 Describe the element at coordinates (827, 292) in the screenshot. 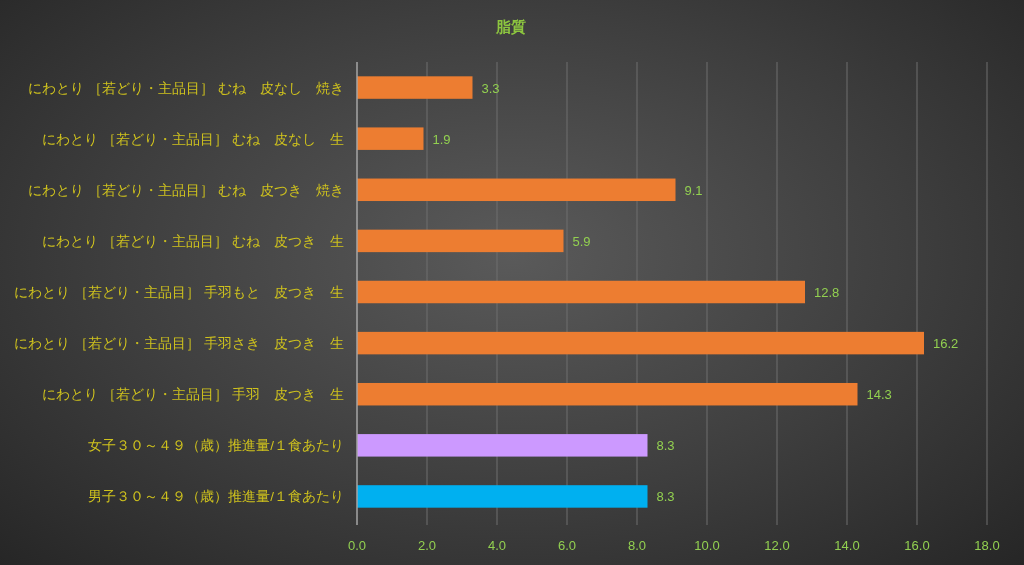

I see `data-label: 12.8` at that location.